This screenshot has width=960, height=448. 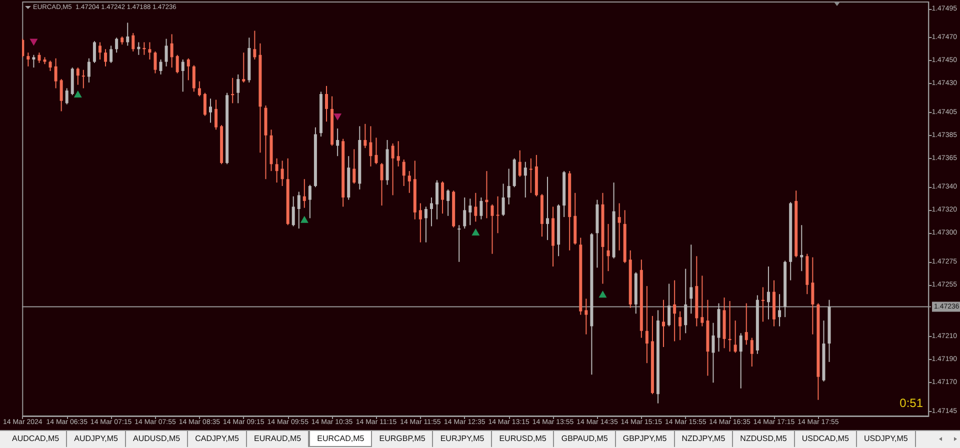 I want to click on tab: EURJPY,M5, so click(x=462, y=439).